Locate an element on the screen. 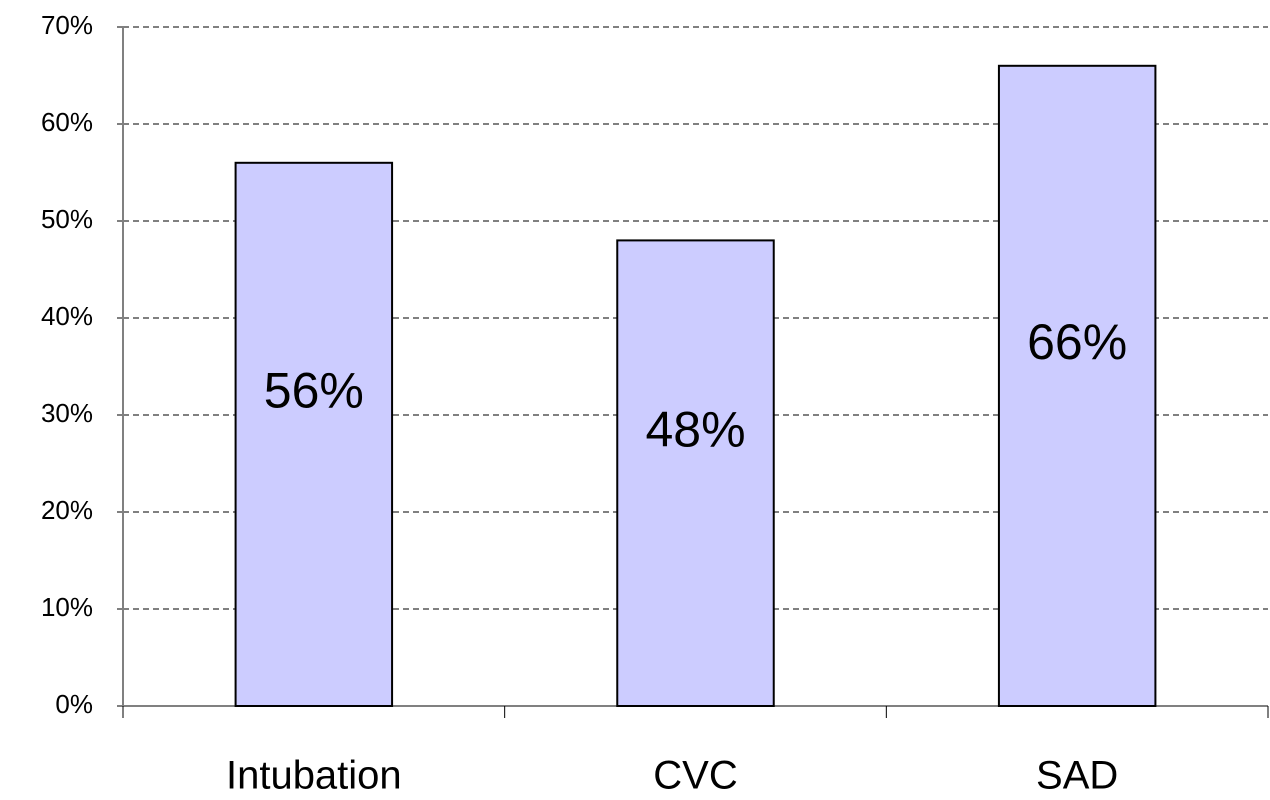 The width and height of the screenshot is (1270, 800). data-label: 48% is located at coordinates (695, 429).